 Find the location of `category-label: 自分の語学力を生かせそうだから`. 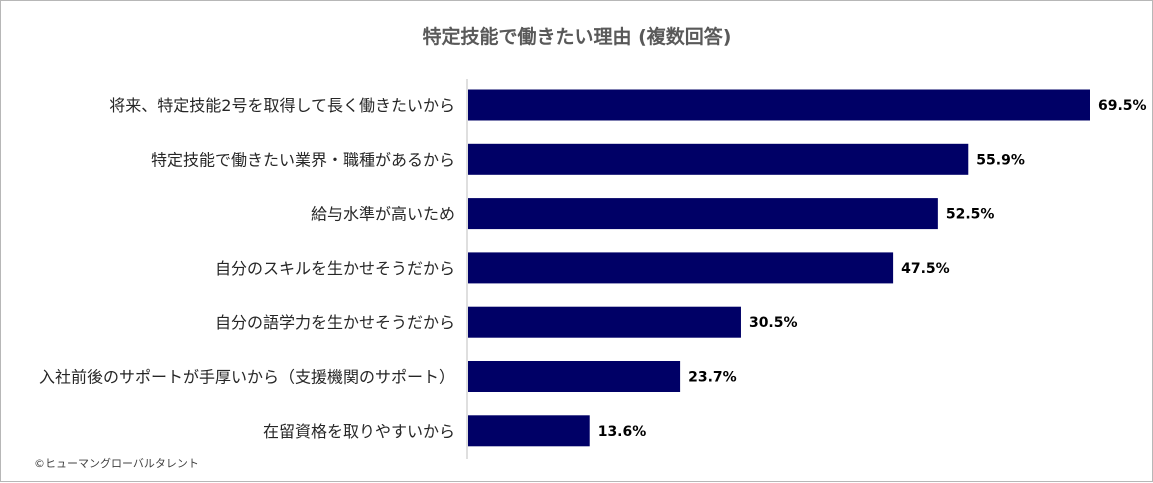

category-label: 自分の語学力を生かせそうだから is located at coordinates (335, 322).